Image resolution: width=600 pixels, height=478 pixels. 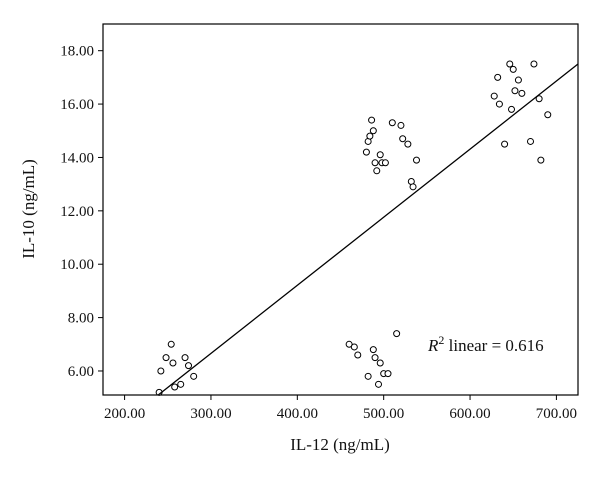 I want to click on y-tick-label: 12.00, so click(x=77, y=212).